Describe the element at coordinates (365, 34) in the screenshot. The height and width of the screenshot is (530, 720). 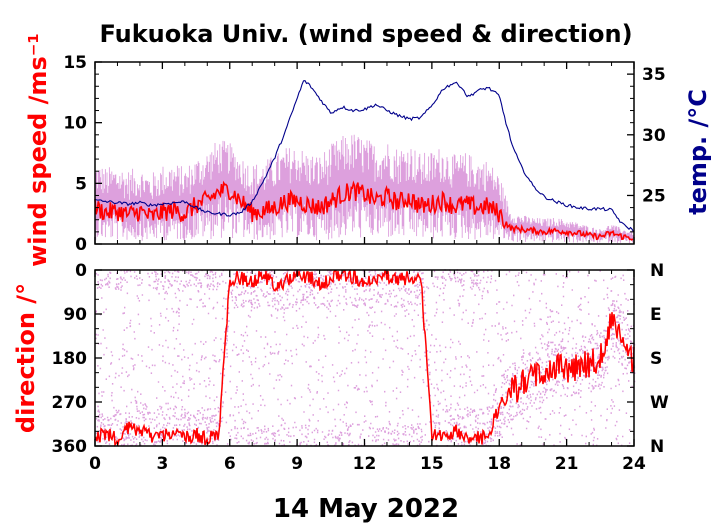
I see `chart-title: Fukuoka Univ. (wind speed & direction)` at that location.